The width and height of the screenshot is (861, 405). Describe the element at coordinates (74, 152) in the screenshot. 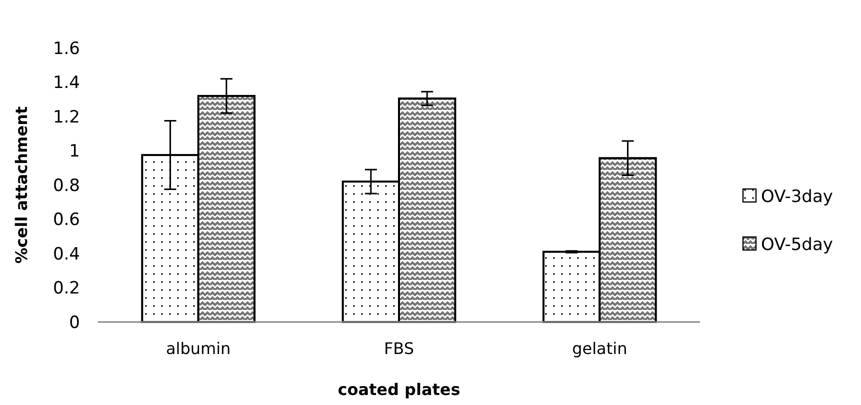

I see `y-tick-label: 1` at that location.